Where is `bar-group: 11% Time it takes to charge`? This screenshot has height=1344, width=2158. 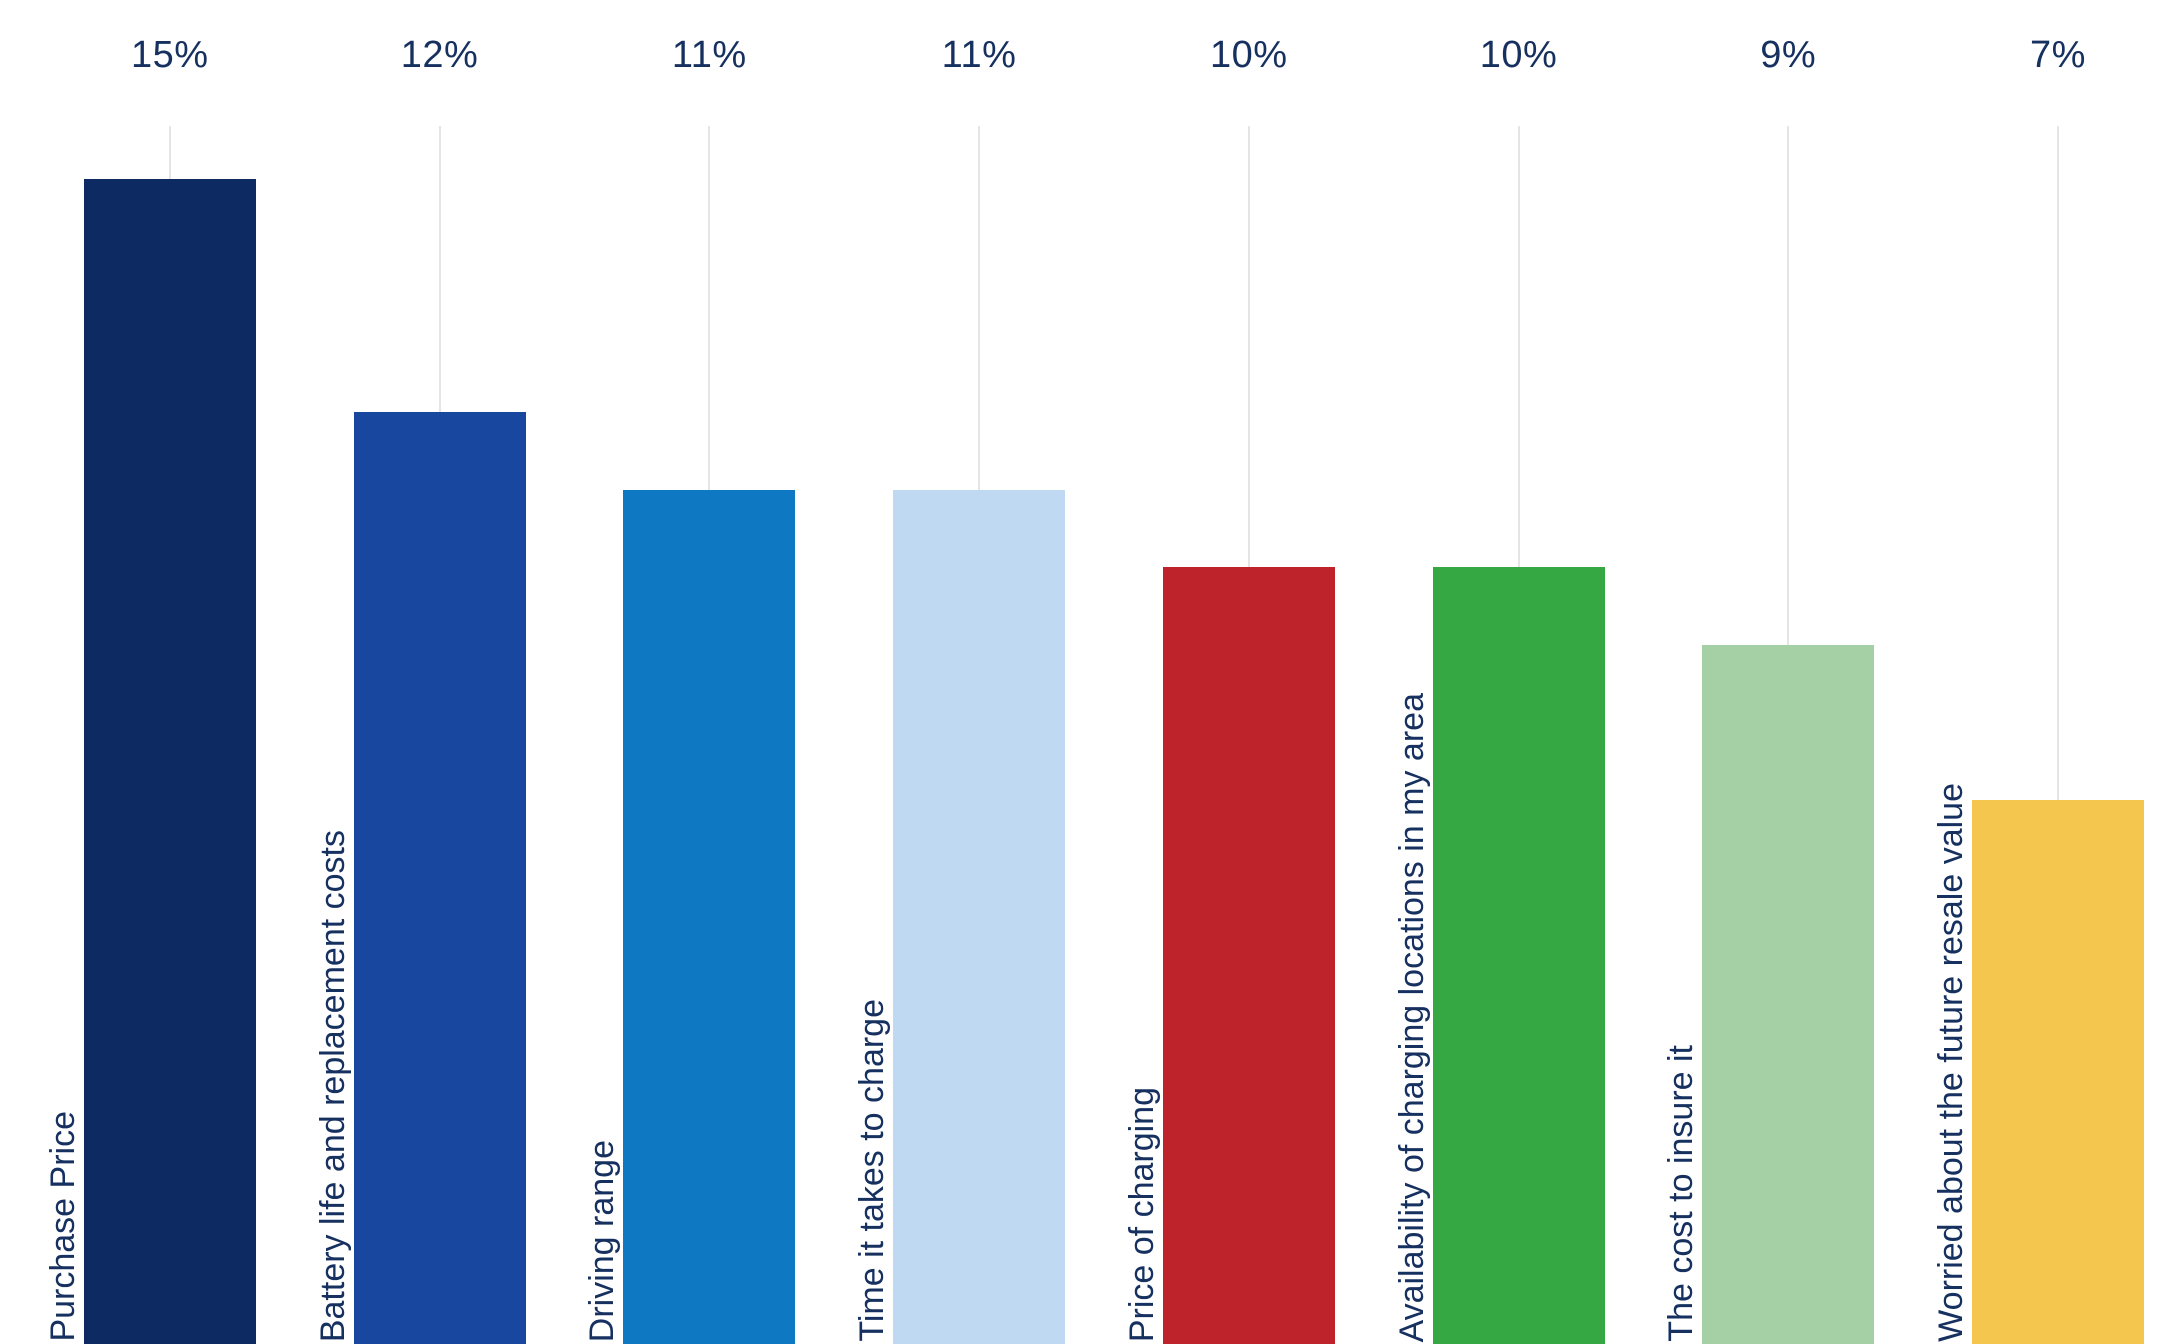 bar-group: 11% Time it takes to charge is located at coordinates (944, 672).